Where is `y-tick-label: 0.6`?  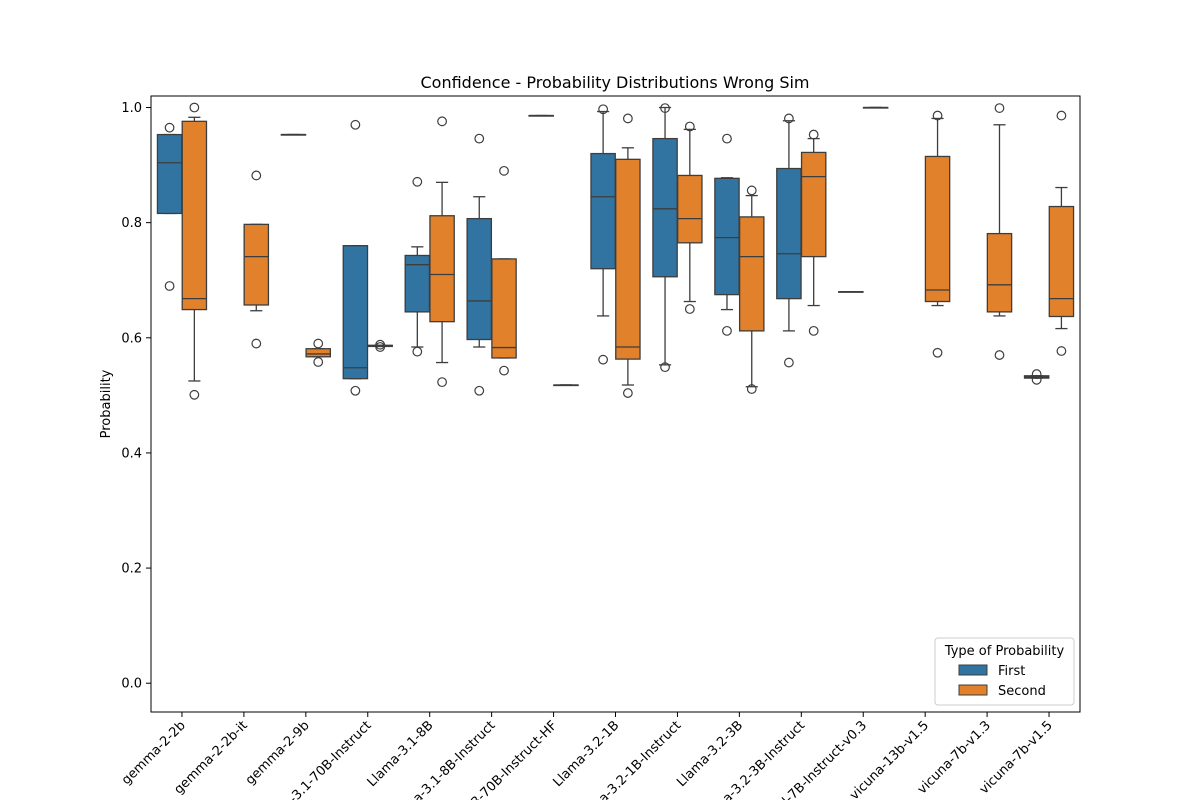
y-tick-label: 0.6 is located at coordinates (131, 338).